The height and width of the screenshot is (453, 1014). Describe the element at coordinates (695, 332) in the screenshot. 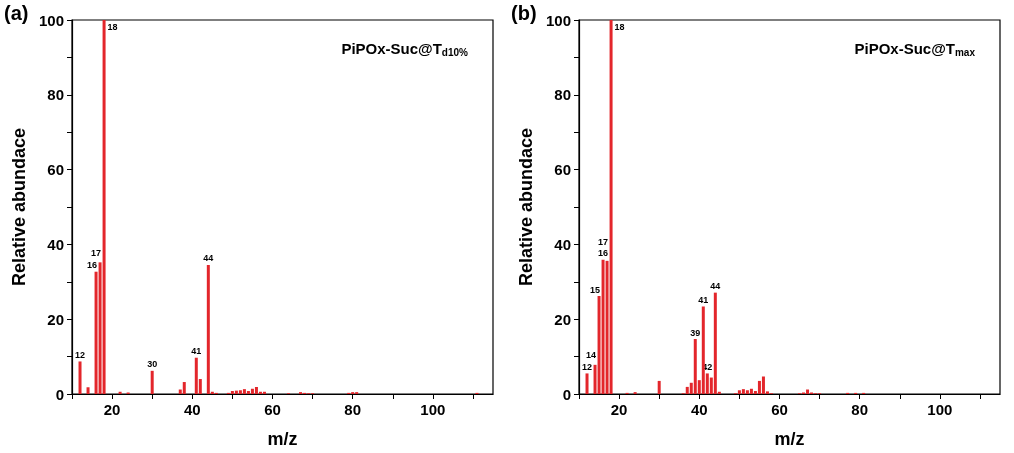

I see `annotation: 39` at that location.